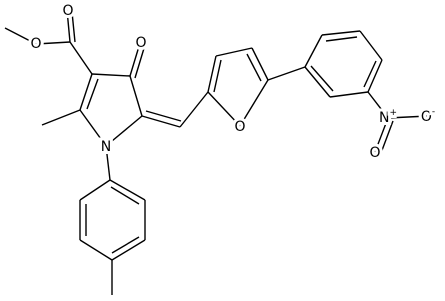 The image size is (445, 301). I want to click on atom-charge: +, so click(393, 113).